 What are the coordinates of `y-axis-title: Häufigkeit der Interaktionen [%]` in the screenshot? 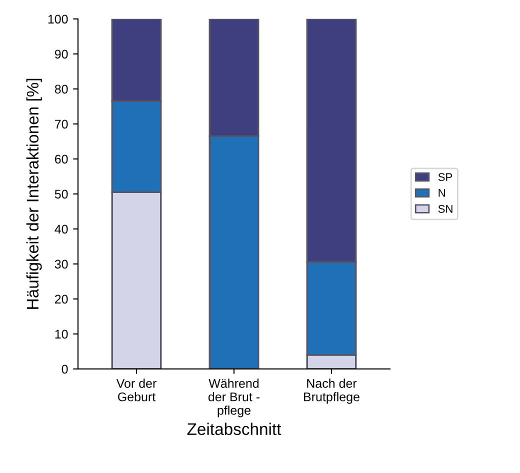 It's located at (34, 193).